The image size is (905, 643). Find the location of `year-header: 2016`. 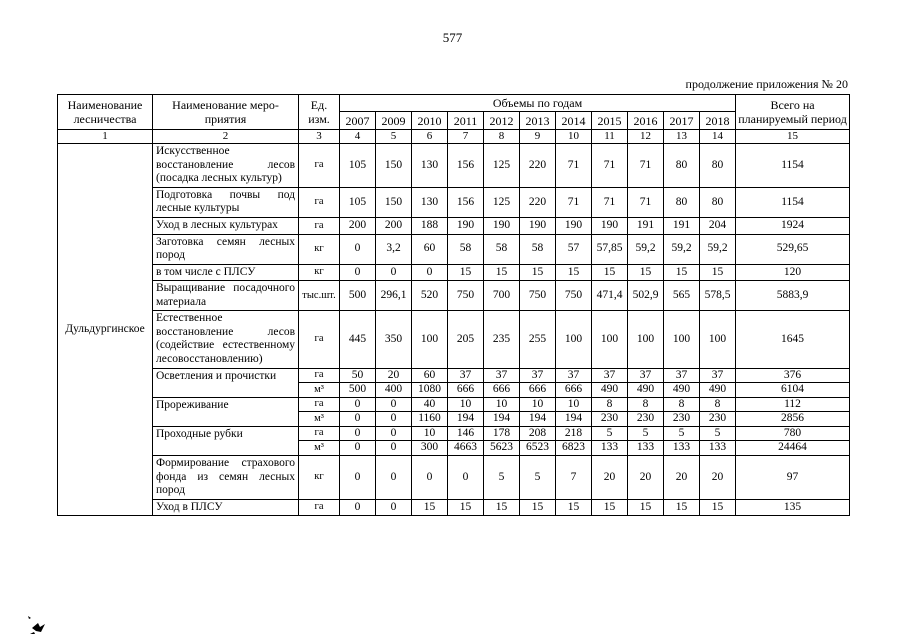

year-header: 2016 is located at coordinates (645, 121).